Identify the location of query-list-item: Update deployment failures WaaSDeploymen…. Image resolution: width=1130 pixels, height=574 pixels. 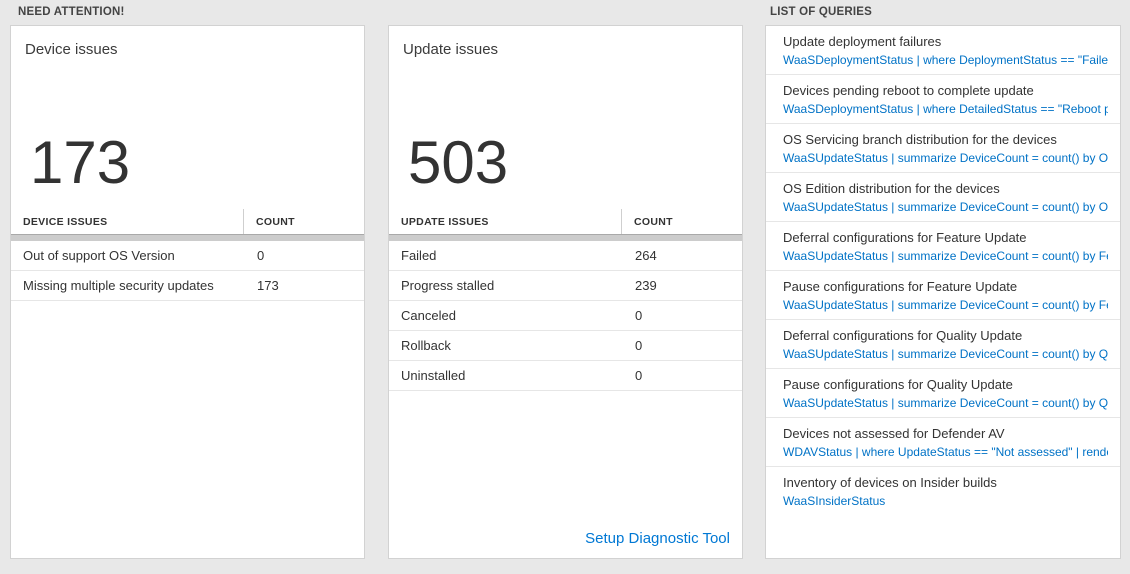
(943, 50).